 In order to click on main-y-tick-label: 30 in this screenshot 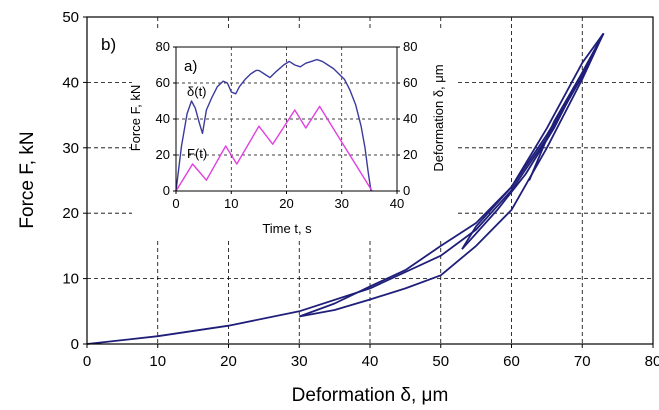, I will do `click(70, 148)`.